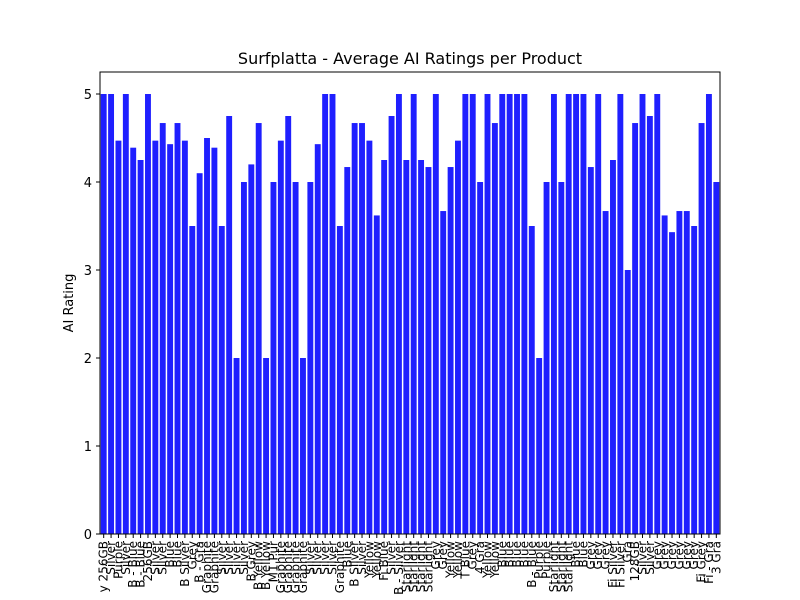 The width and height of the screenshot is (800, 600). I want to click on x-tick-label-16: Silver, so click(222, 558).